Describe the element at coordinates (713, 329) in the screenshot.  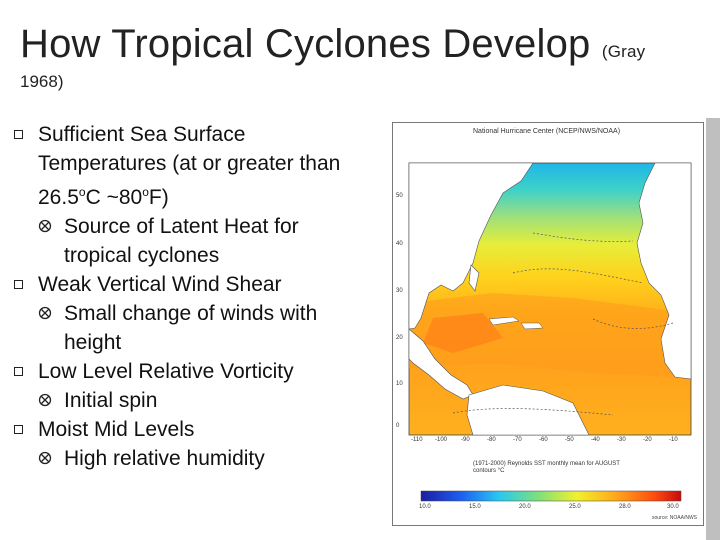
I see `right-decorative-bar` at that location.